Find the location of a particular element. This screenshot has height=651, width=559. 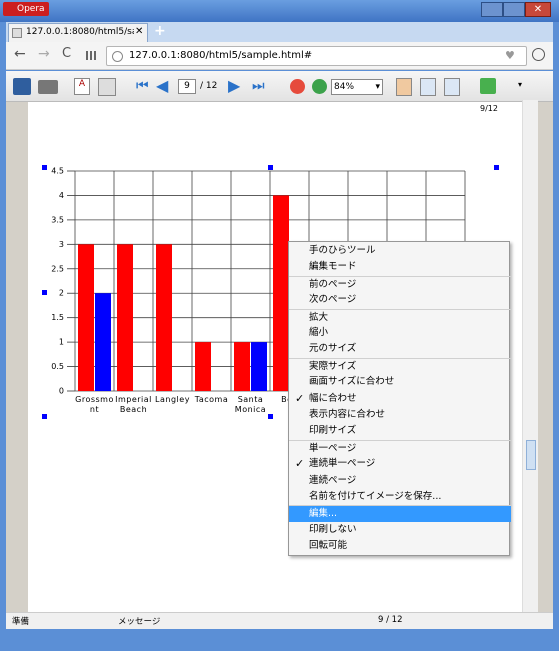

x-tick-label: Langley is located at coordinates (172, 399).